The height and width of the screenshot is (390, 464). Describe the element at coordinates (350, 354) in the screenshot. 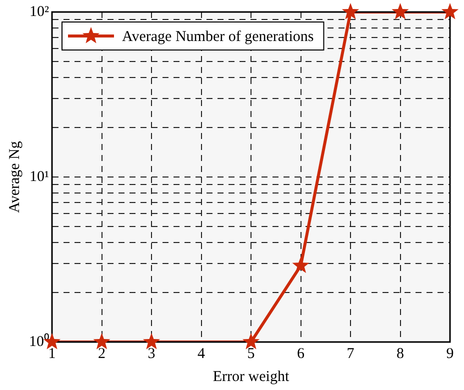

I see `x-tick-label: 7` at that location.